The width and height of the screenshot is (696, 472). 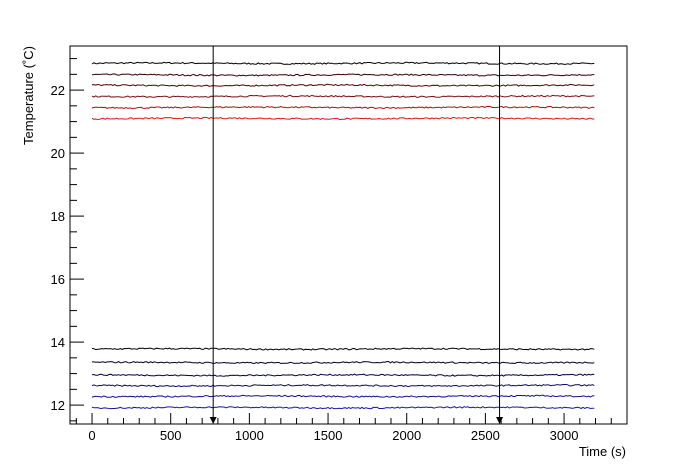 What do you see at coordinates (58, 405) in the screenshot?
I see `y-tick-label: 12` at bounding box center [58, 405].